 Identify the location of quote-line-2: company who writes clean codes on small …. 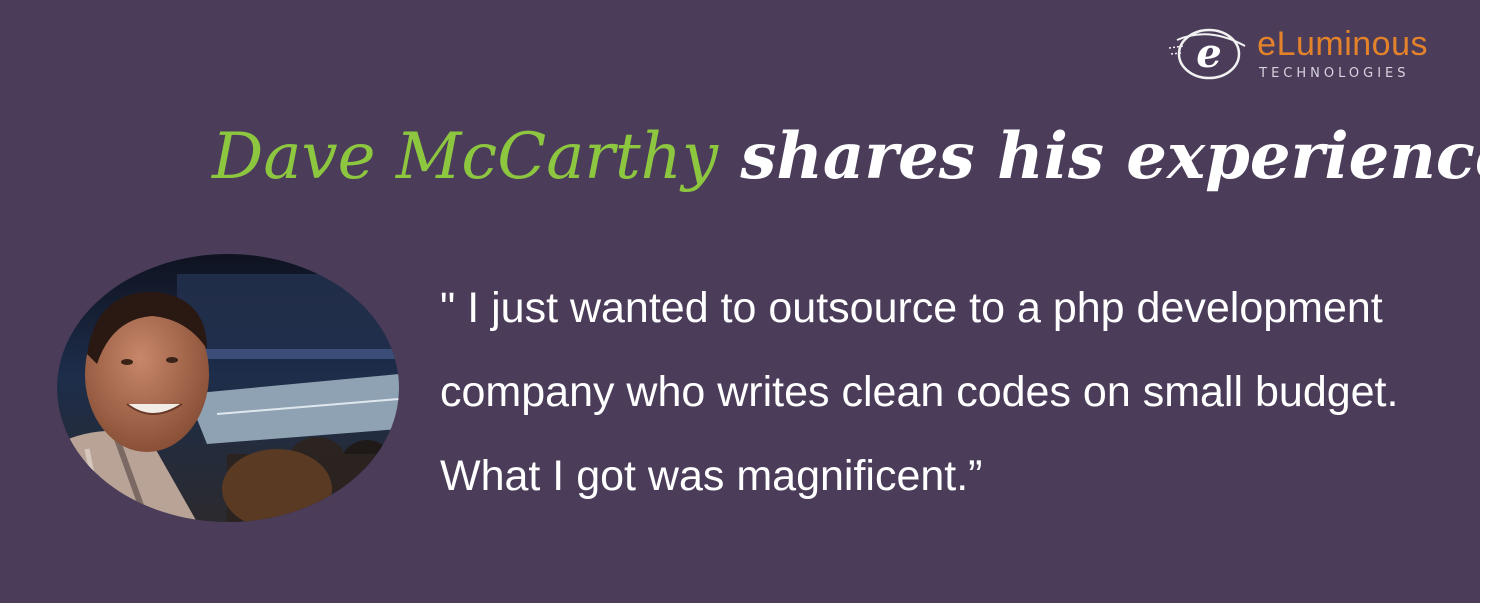
(919, 392).